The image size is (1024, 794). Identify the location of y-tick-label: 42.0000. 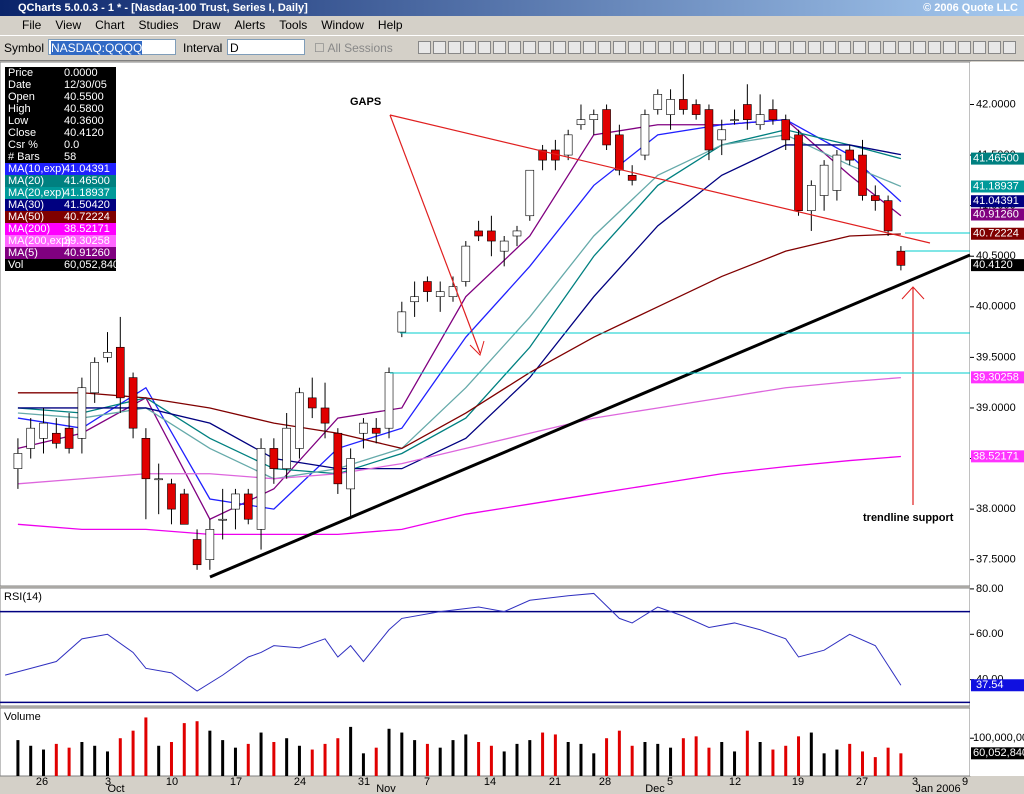
(996, 104).